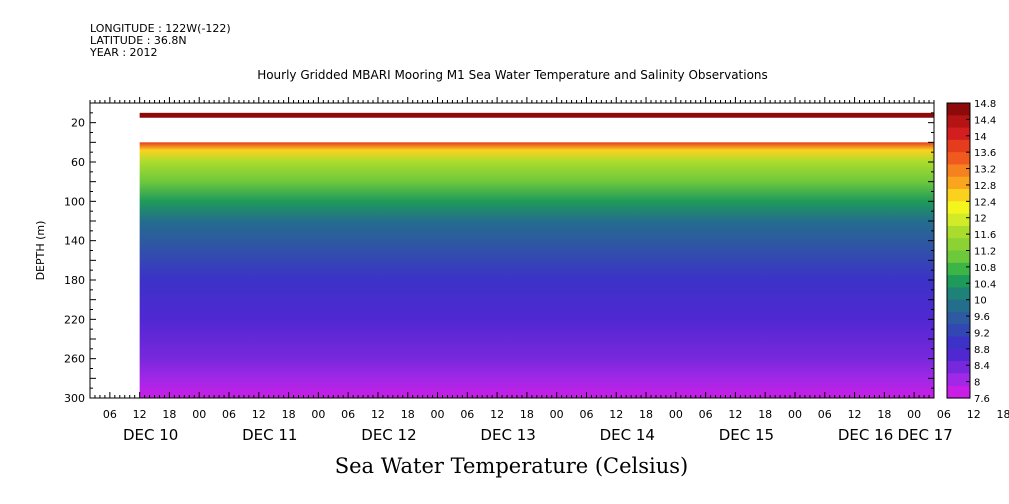 The width and height of the screenshot is (1009, 504). Describe the element at coordinates (982, 399) in the screenshot. I see `colorbar-label: 7.6` at that location.